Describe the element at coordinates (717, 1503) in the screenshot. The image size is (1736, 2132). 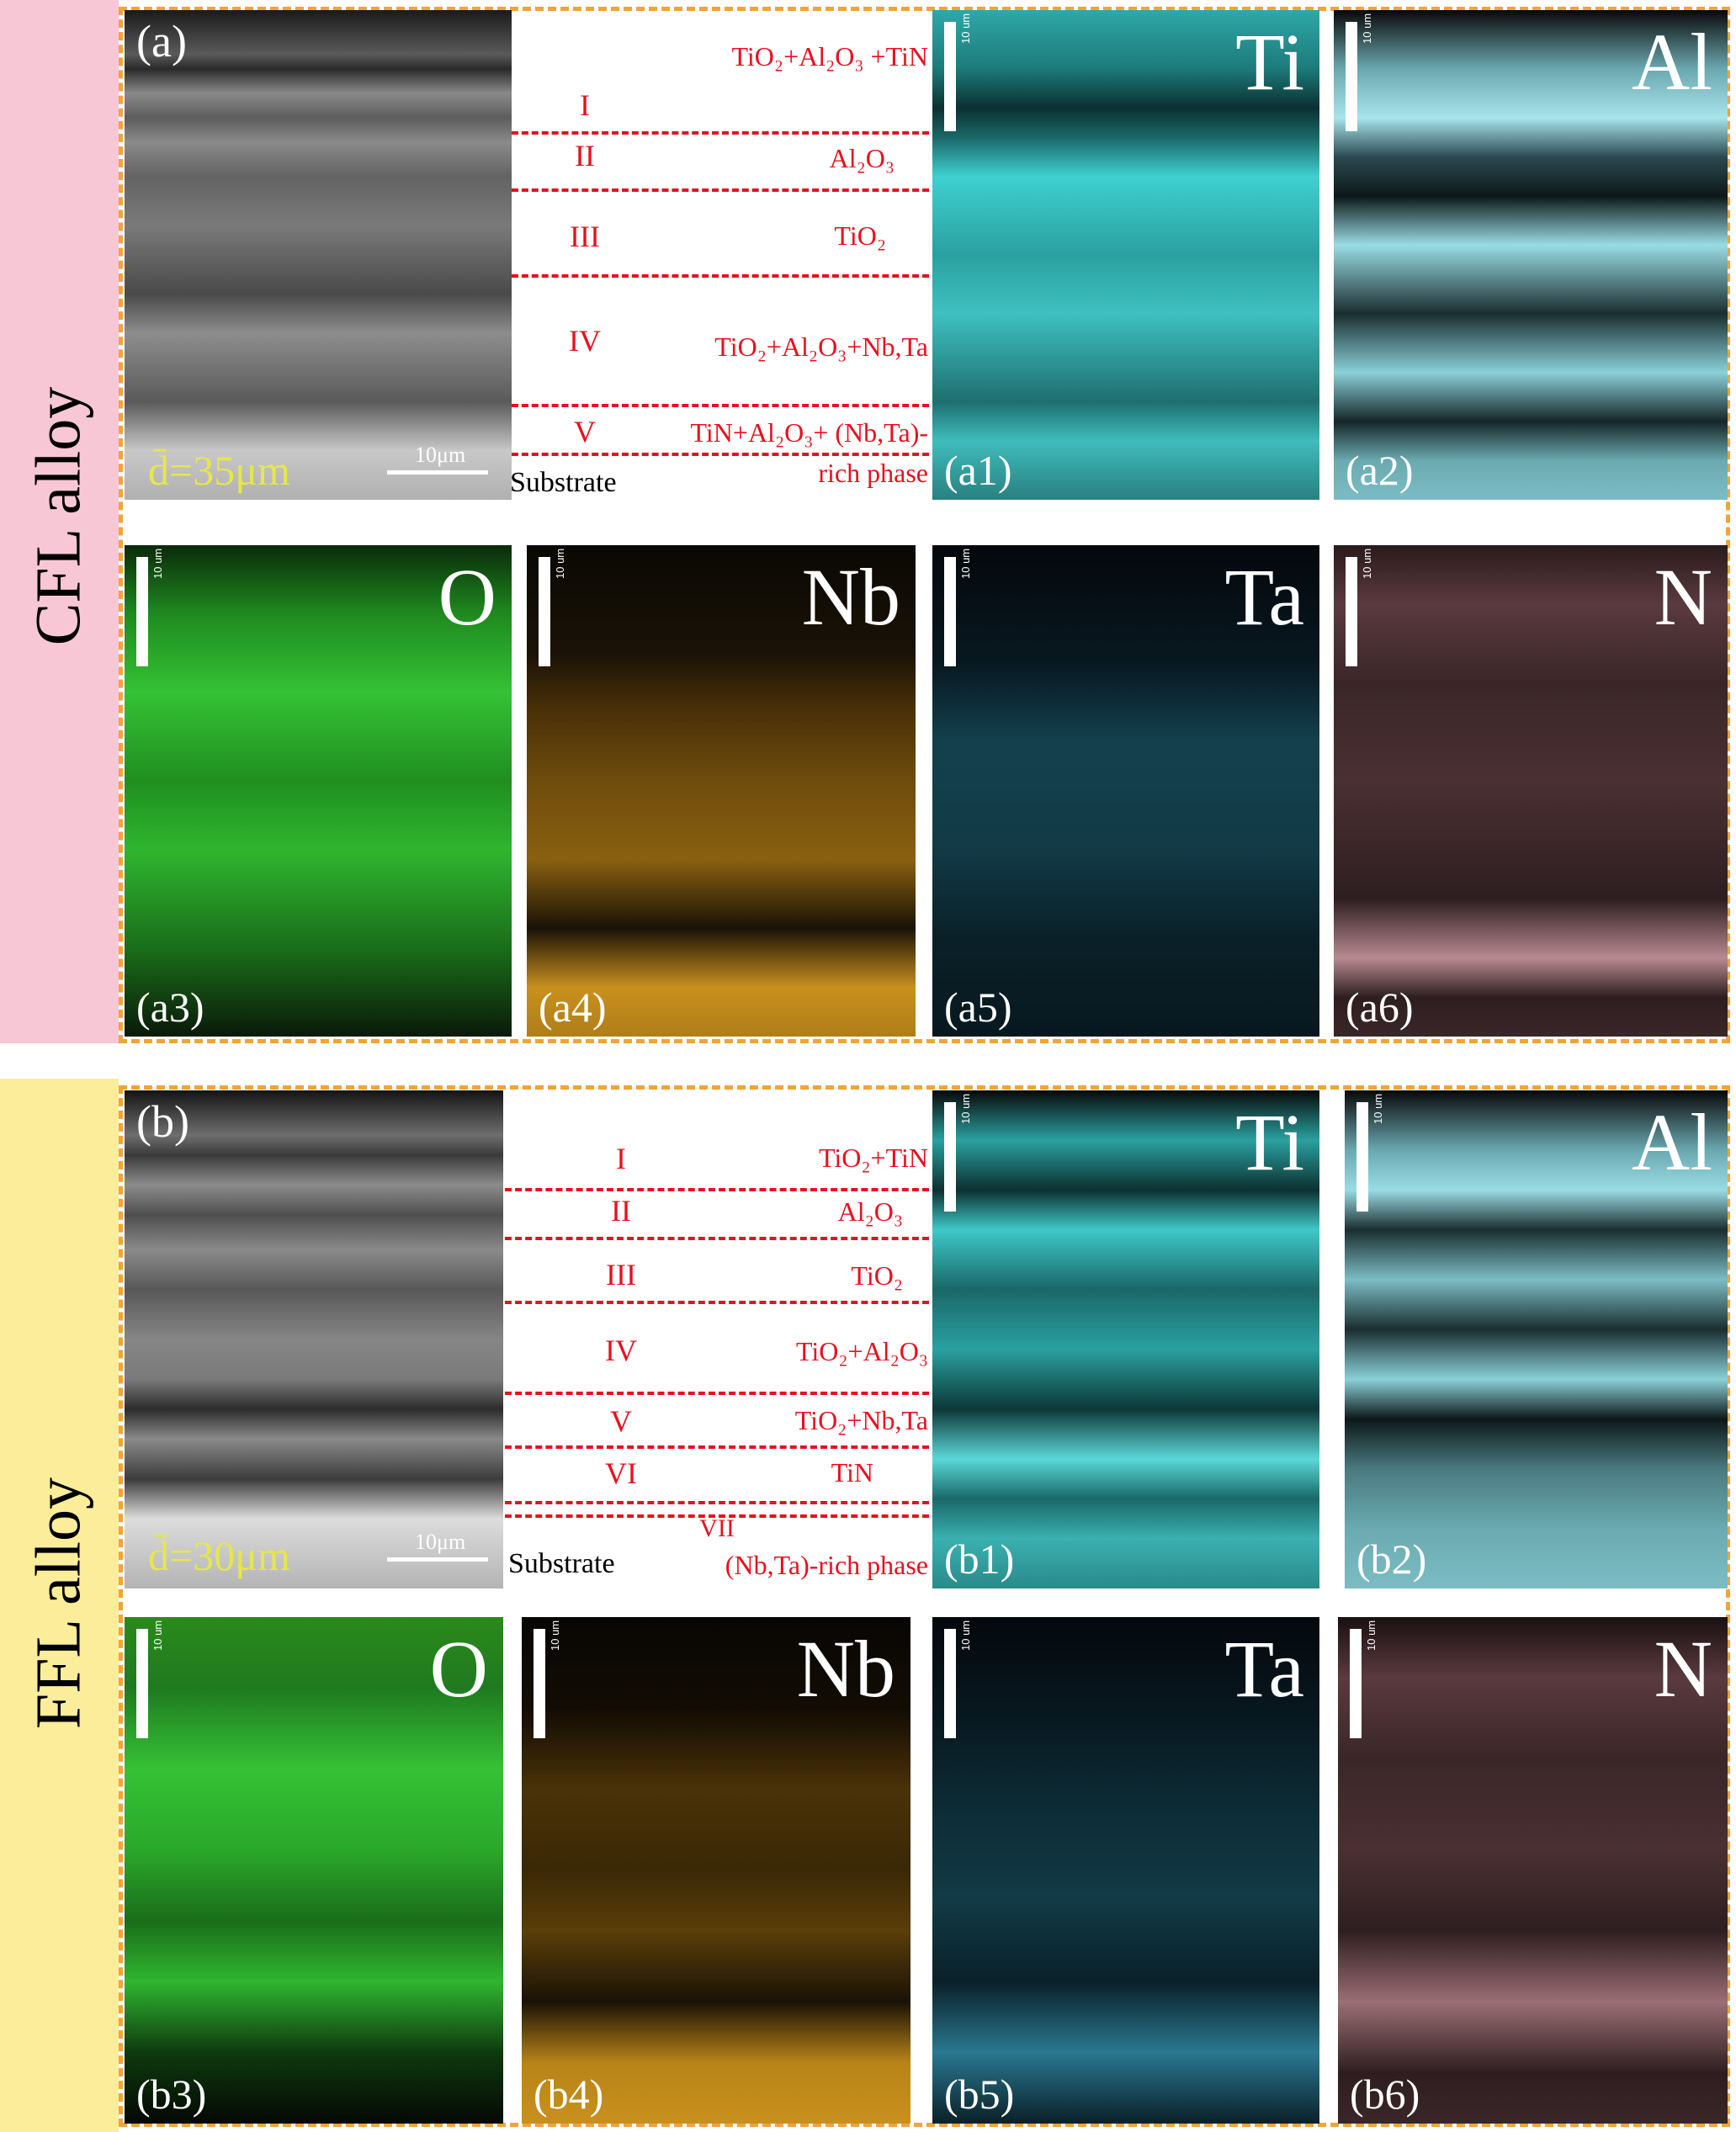
I see `layer-line-b6` at that location.